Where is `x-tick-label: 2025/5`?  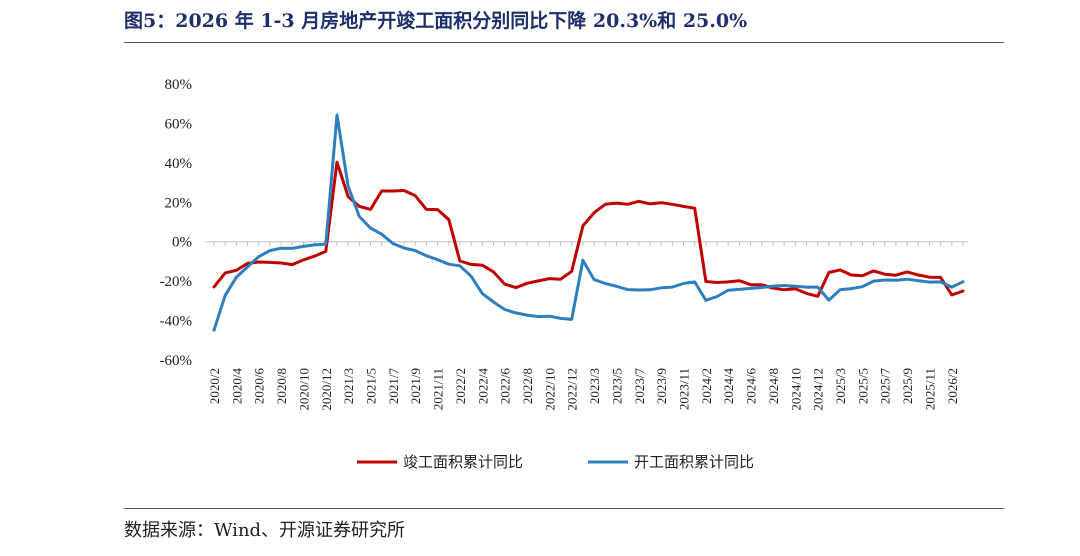
x-tick-label: 2025/5 is located at coordinates (862, 386).